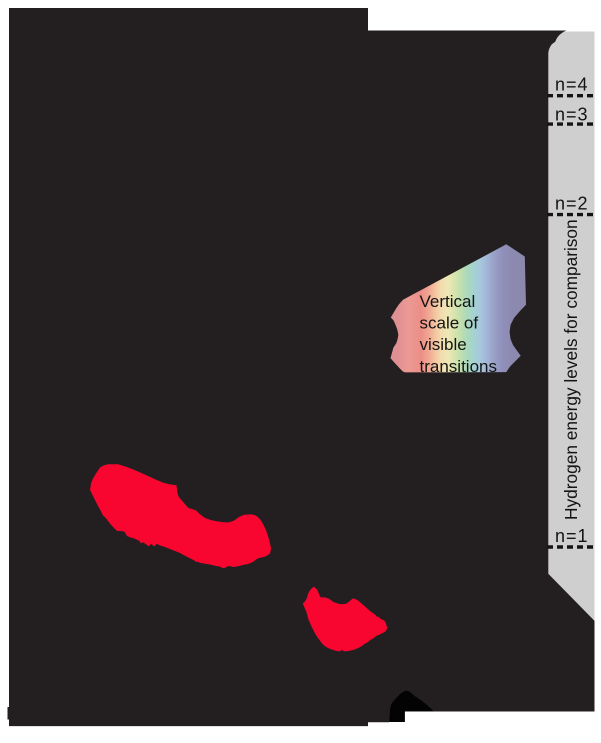 The image size is (601, 743). What do you see at coordinates (443, 344) in the screenshot?
I see `svg-text: visible` at bounding box center [443, 344].